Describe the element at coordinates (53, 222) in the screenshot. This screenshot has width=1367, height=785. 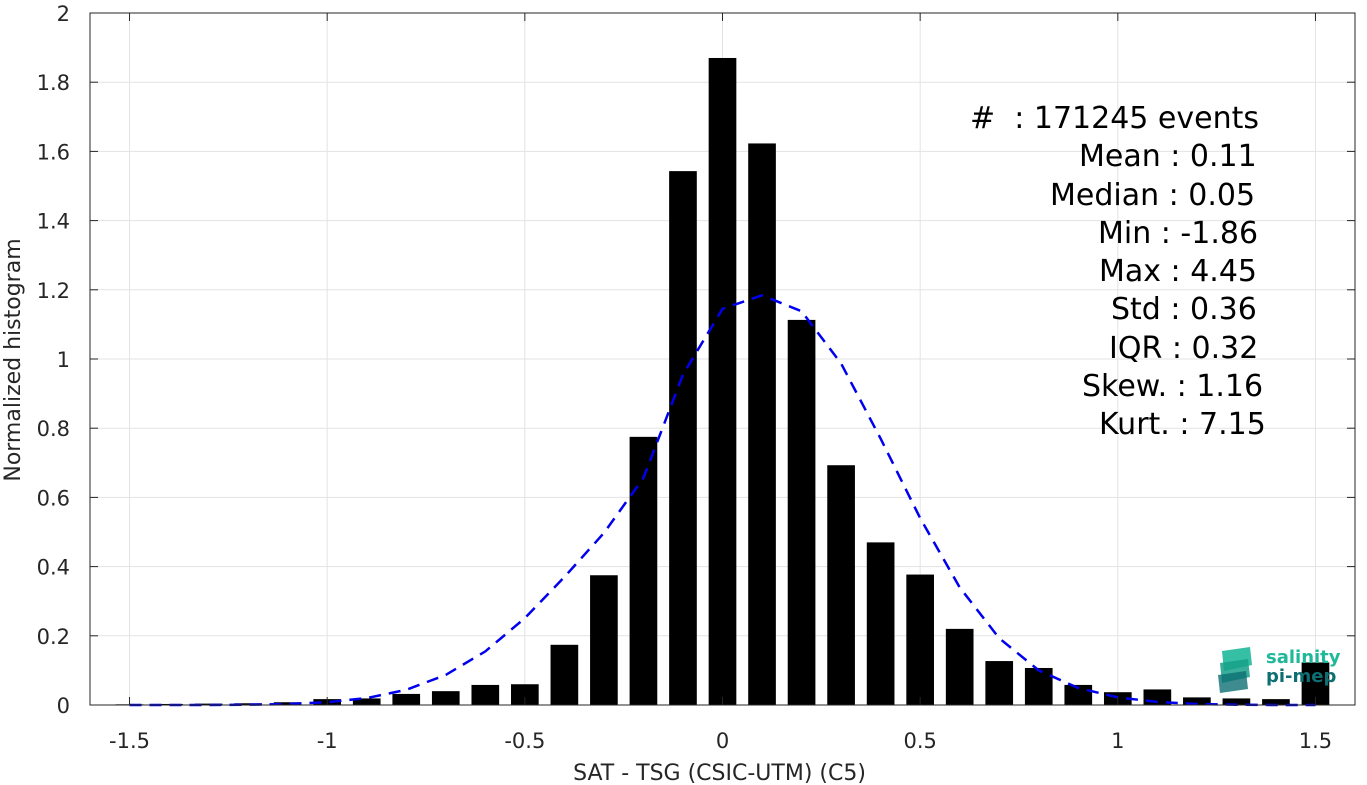
I see `y-tick-label: 1.4` at that location.